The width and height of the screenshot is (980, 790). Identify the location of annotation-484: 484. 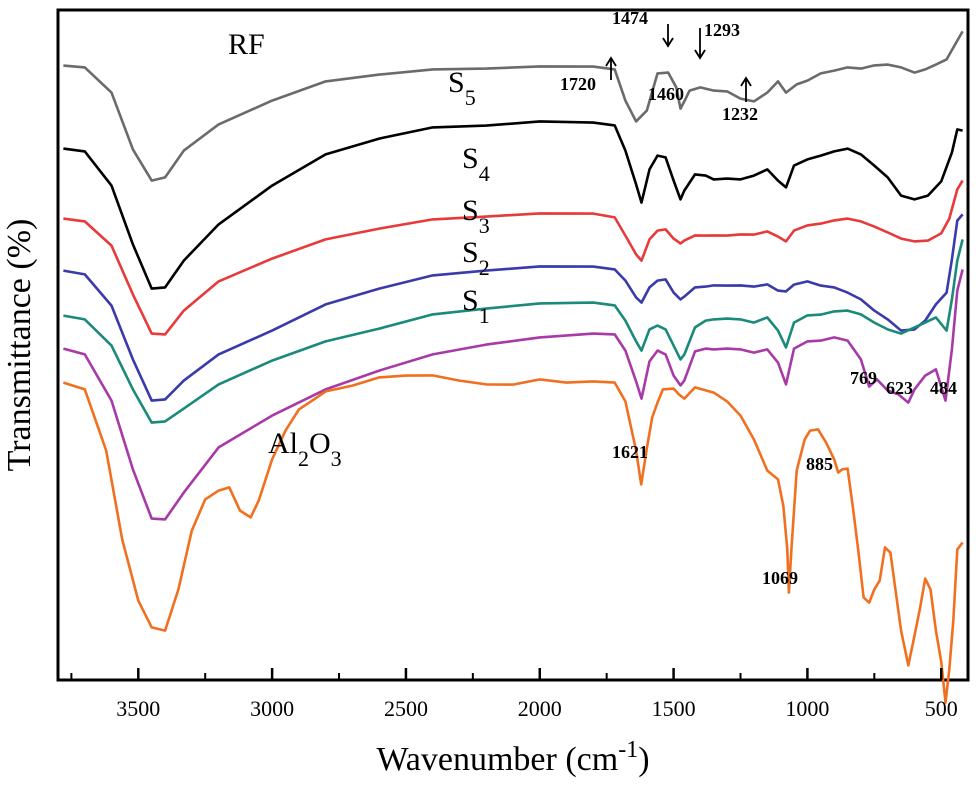
(943, 388).